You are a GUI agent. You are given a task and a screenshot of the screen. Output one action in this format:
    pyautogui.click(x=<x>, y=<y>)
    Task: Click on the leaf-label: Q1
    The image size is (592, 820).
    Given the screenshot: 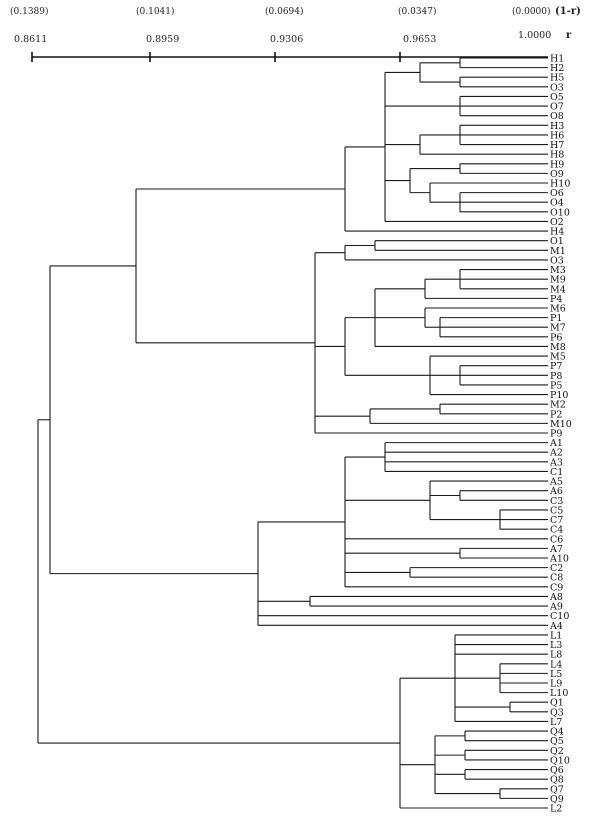 What is the action you would take?
    pyautogui.click(x=557, y=703)
    